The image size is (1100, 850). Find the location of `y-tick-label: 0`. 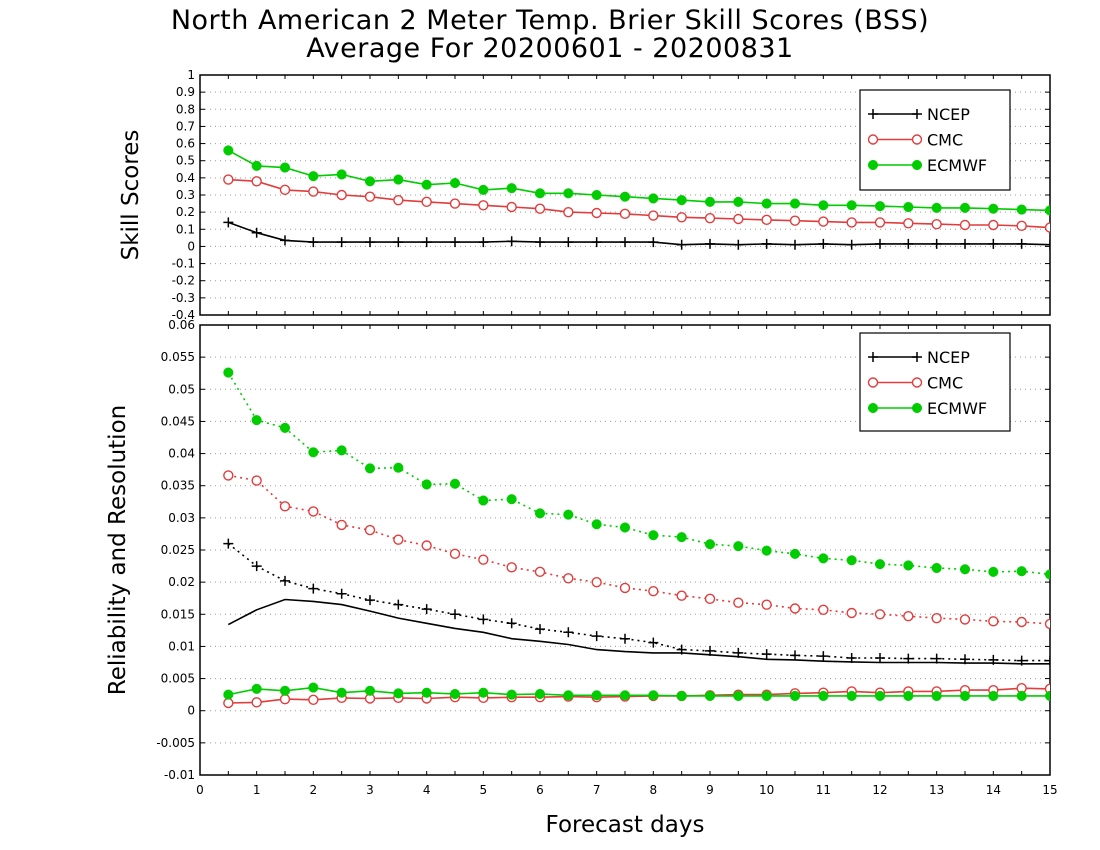

y-tick-label: 0 is located at coordinates (191, 711).